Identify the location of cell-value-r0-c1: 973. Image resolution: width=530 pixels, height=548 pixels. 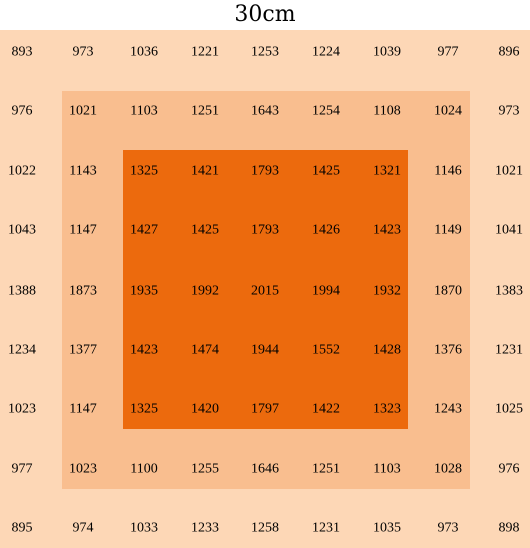
(83, 52).